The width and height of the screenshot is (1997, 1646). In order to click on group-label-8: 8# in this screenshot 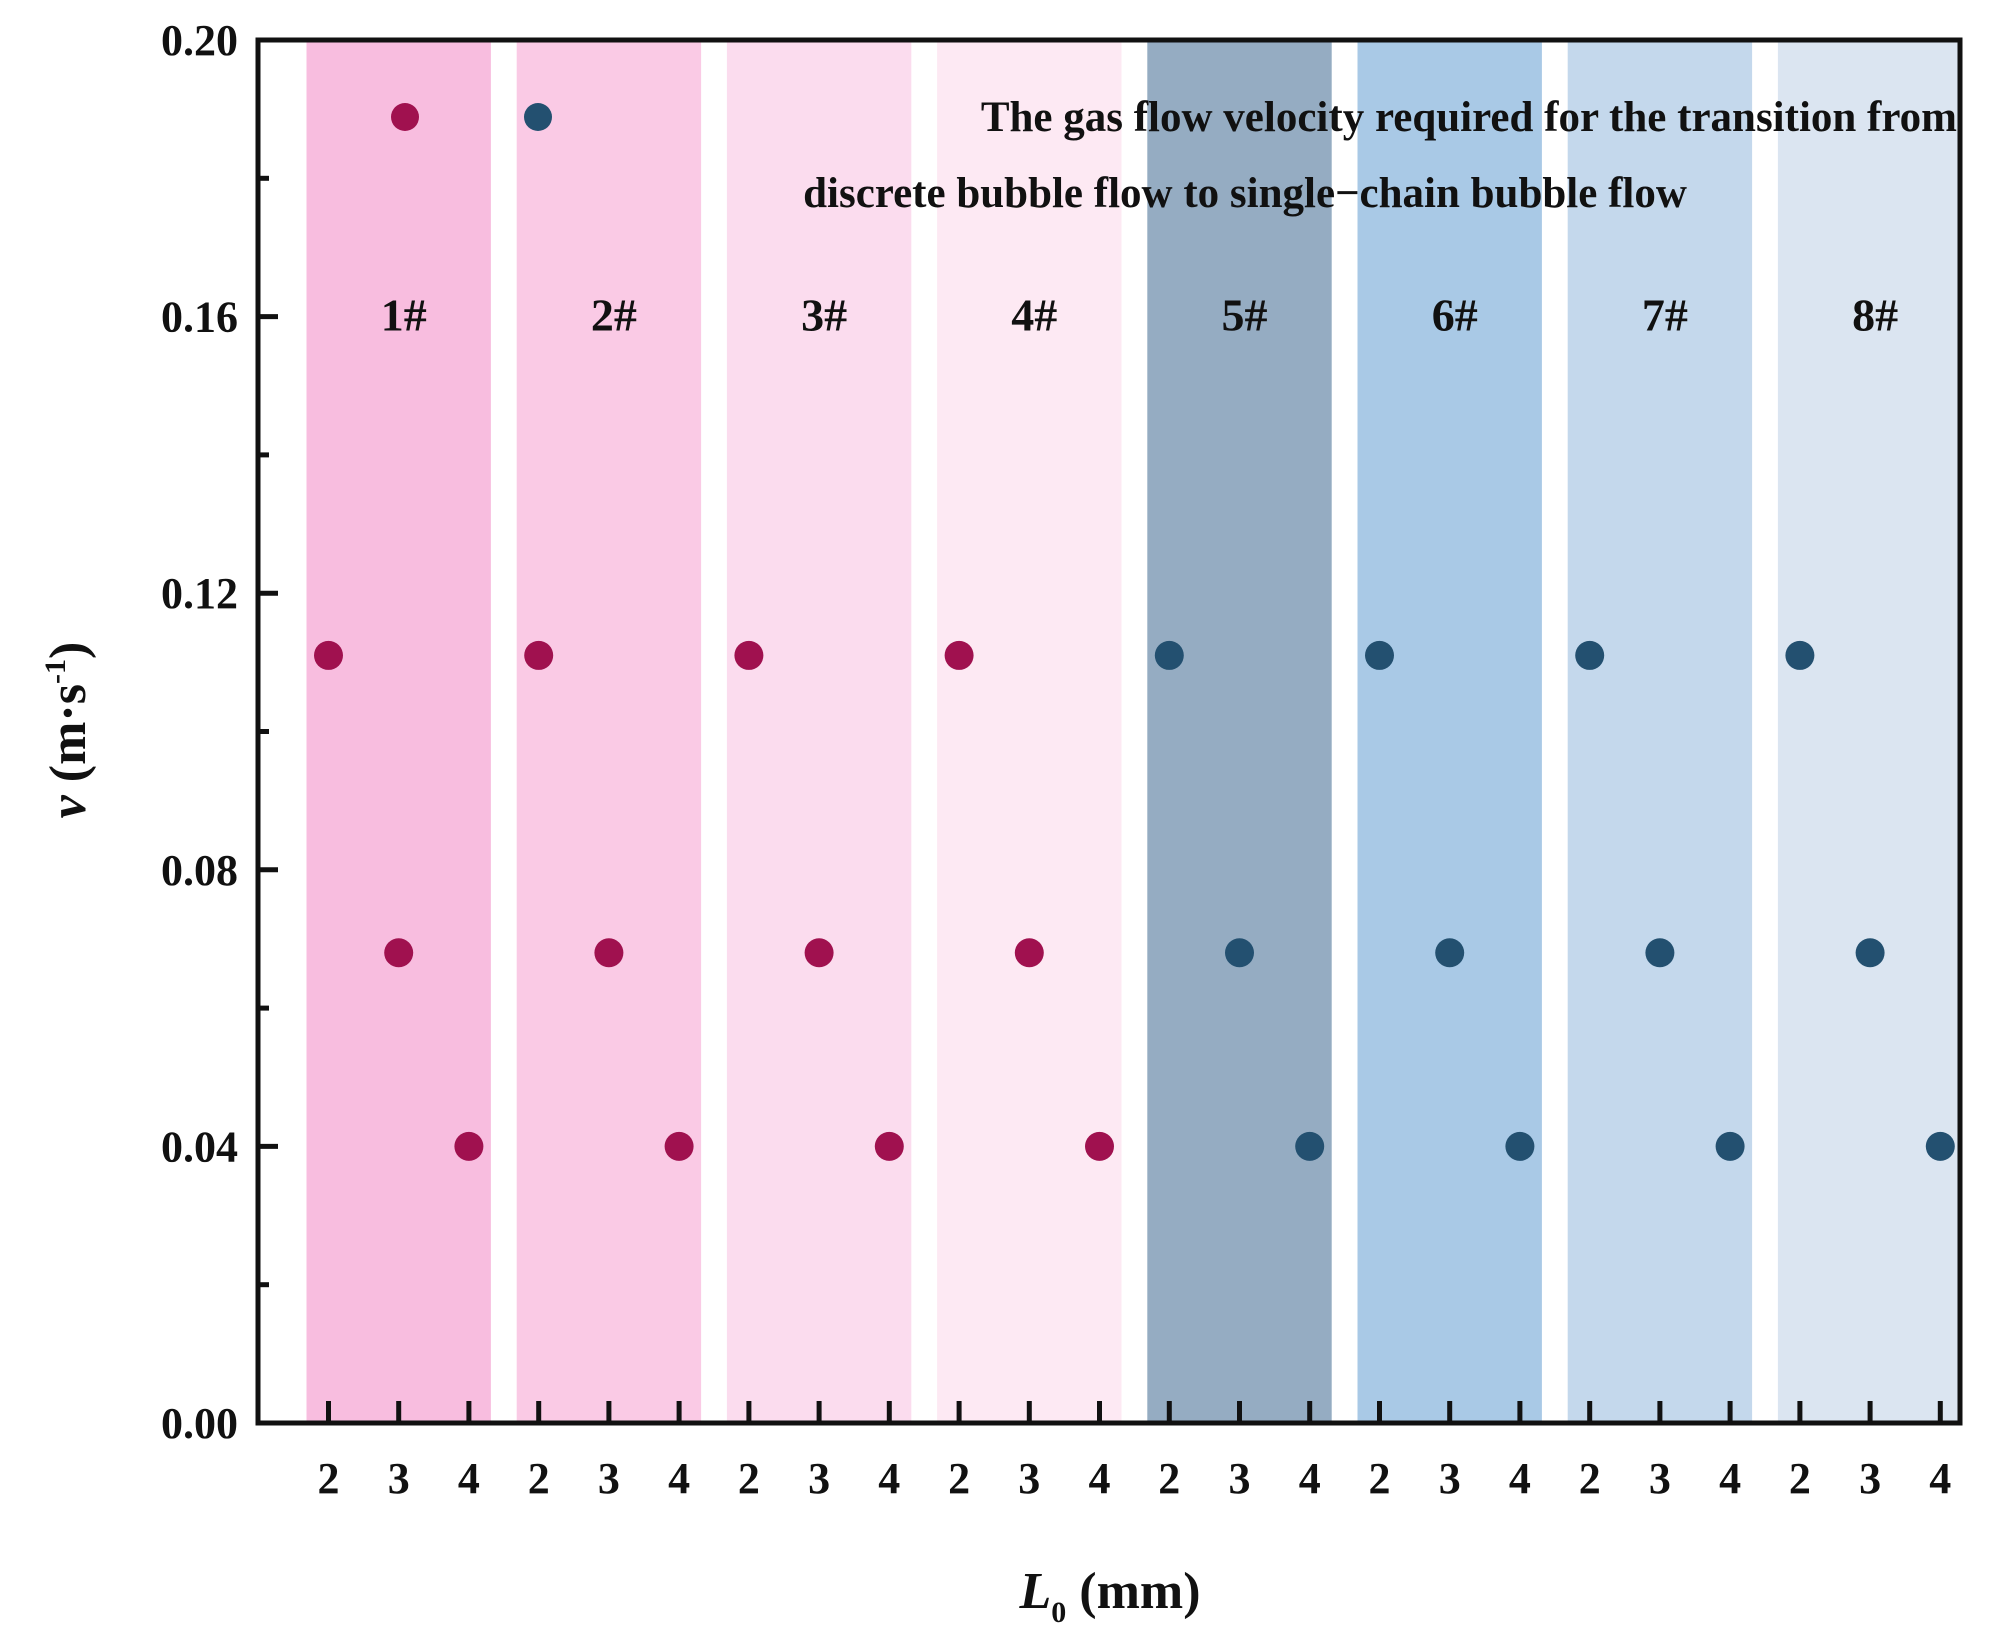, I will do `click(1875, 314)`.